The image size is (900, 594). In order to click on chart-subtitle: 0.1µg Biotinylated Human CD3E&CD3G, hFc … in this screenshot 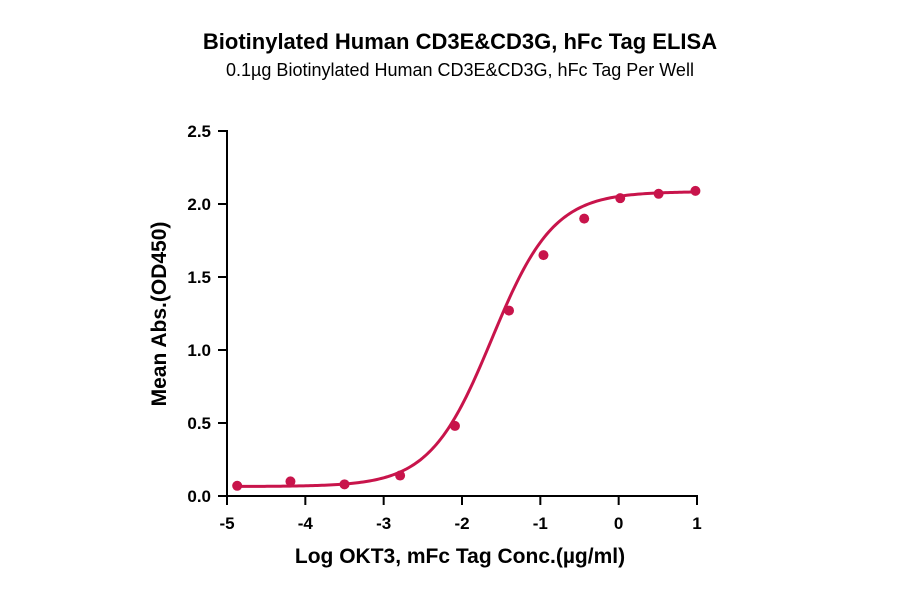, I will do `click(460, 70)`.